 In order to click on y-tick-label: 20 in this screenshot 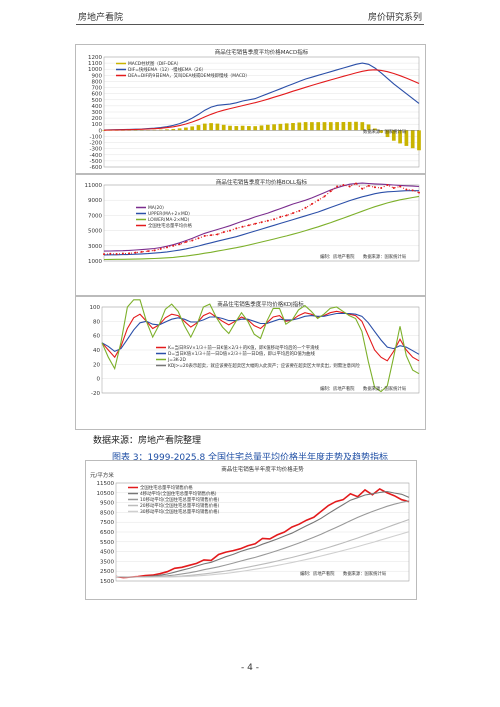, I will do `click(96, 365)`.